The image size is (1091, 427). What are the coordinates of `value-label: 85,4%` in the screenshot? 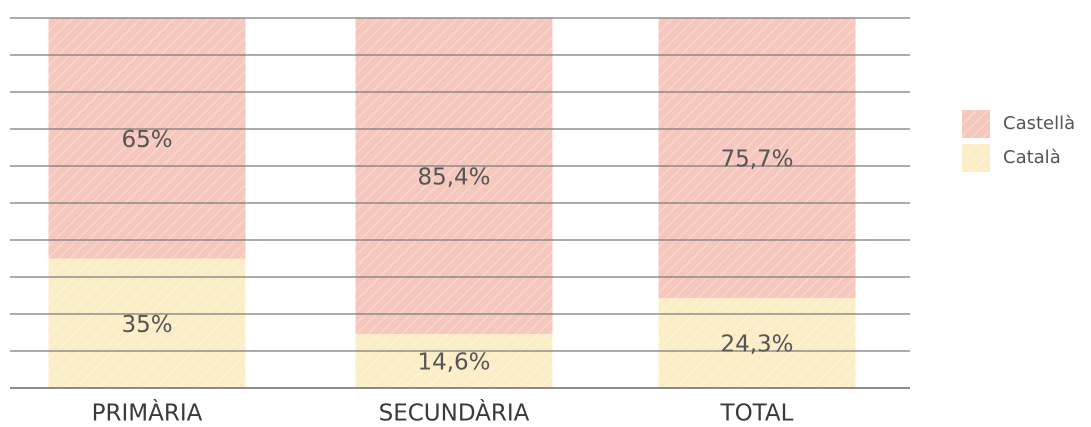 It's located at (453, 177).